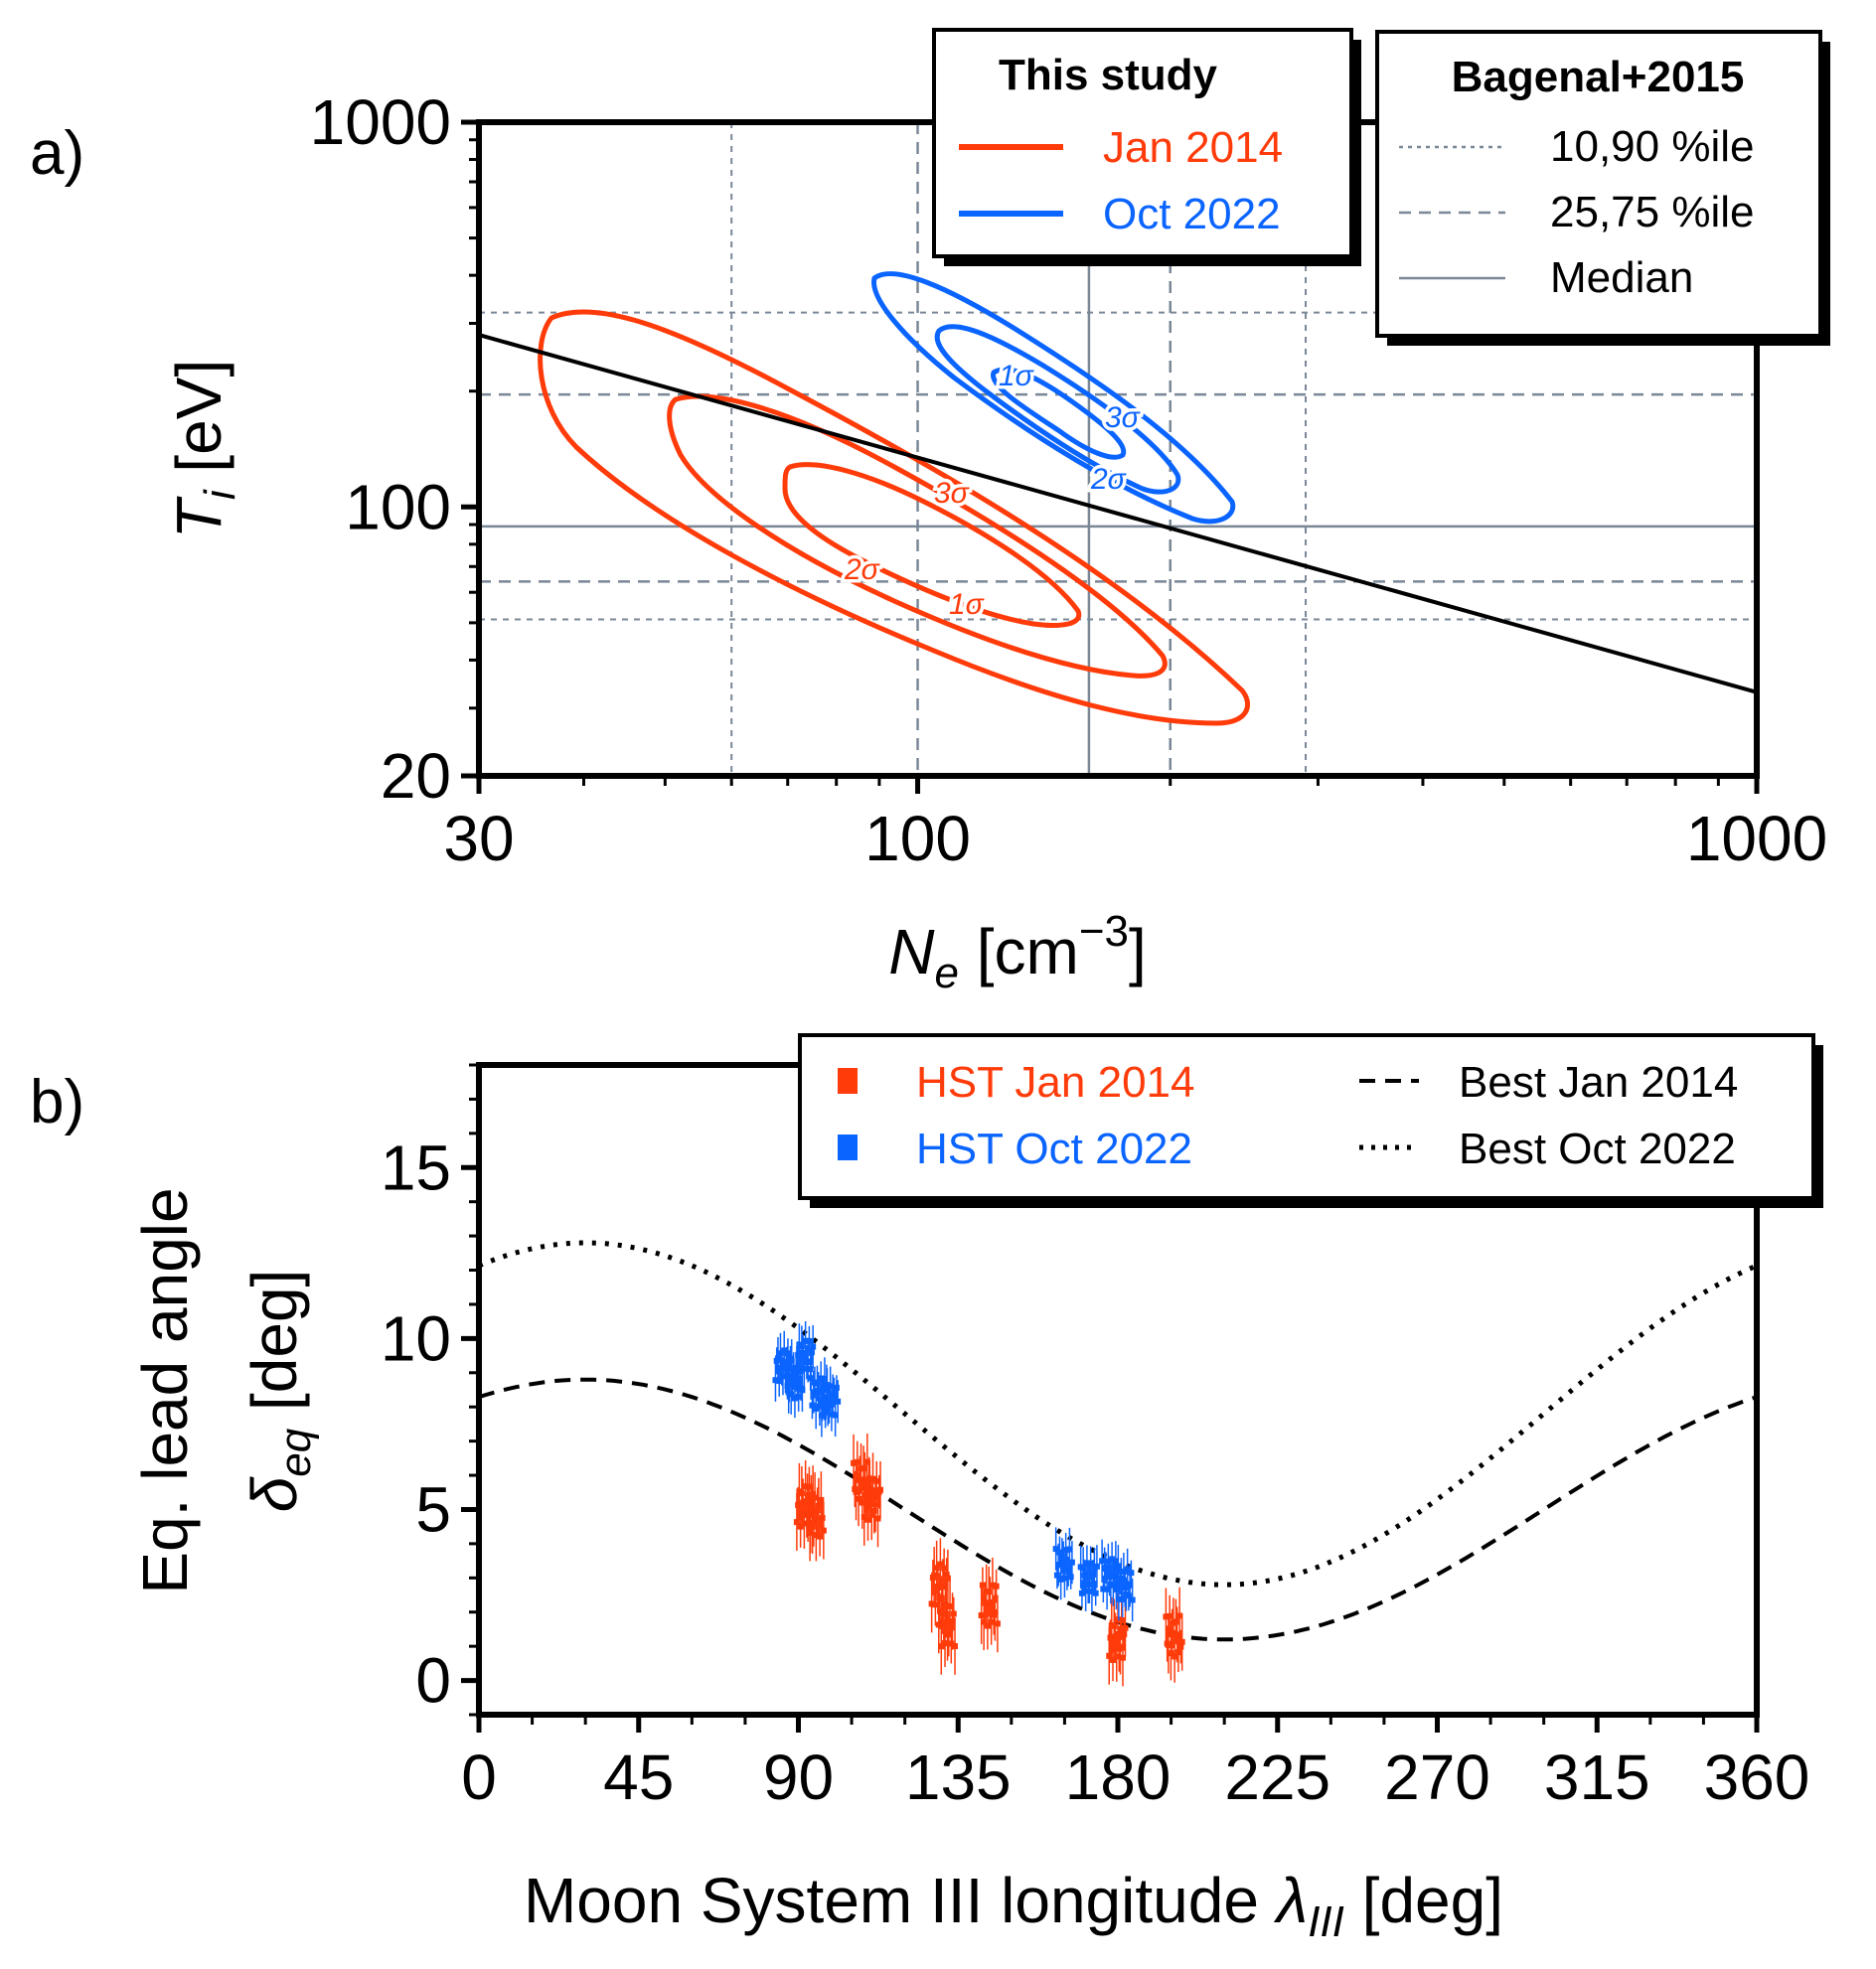 The height and width of the screenshot is (1969, 1876). I want to click on panel-b-points, so click(979, 1504).